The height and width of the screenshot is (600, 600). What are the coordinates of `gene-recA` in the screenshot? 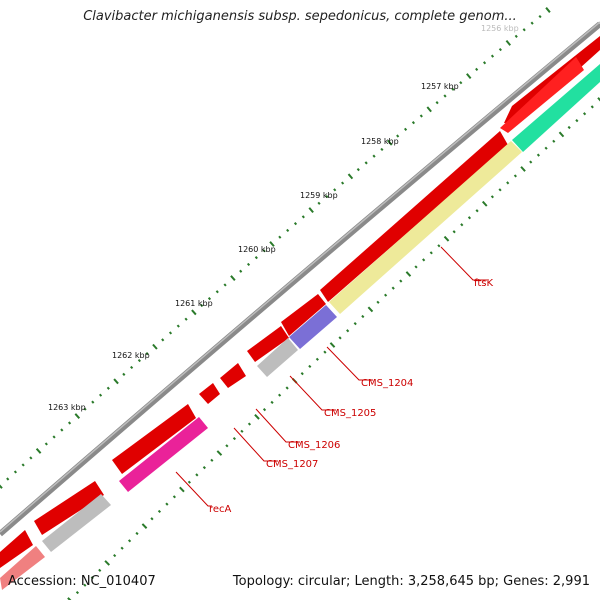 It's located at (163, 454).